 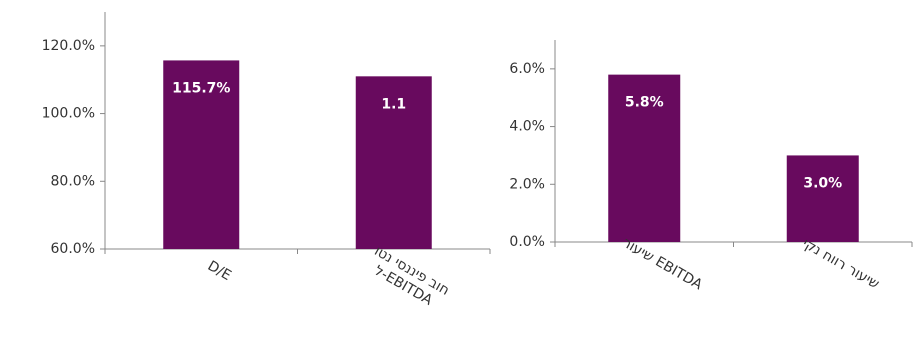 I want to click on y-tick-label: 80.0%, so click(x=73, y=181).